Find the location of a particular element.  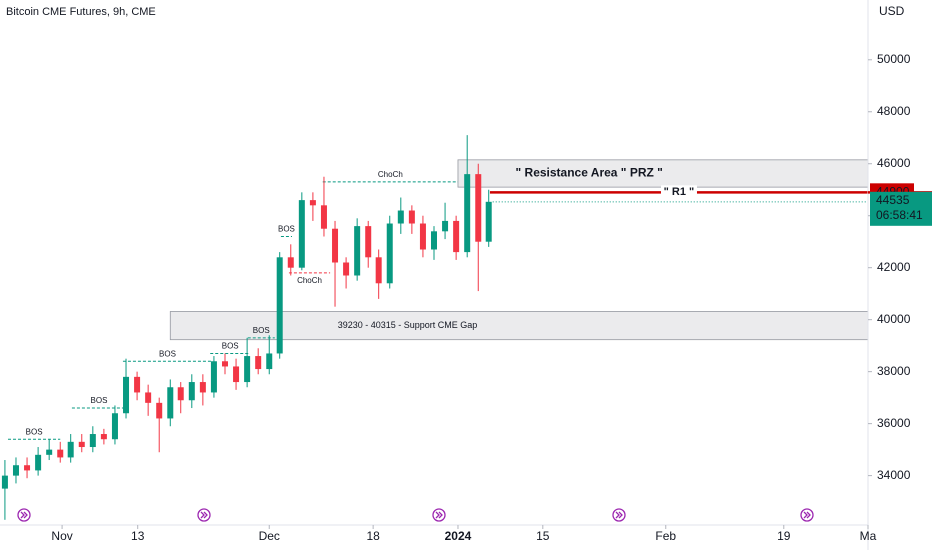

r1-label-bg is located at coordinates (678, 192).